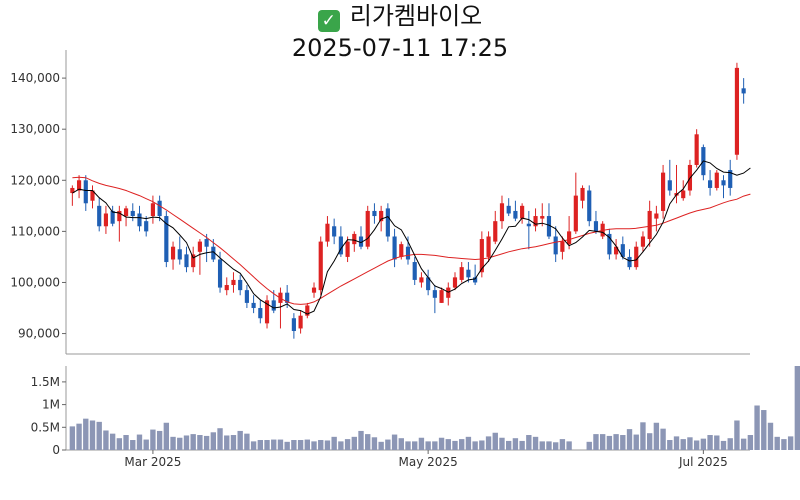 This screenshot has width=800, height=500. What do you see at coordinates (35, 78) in the screenshot?
I see `price-y-tick-label: 140,000` at bounding box center [35, 78].